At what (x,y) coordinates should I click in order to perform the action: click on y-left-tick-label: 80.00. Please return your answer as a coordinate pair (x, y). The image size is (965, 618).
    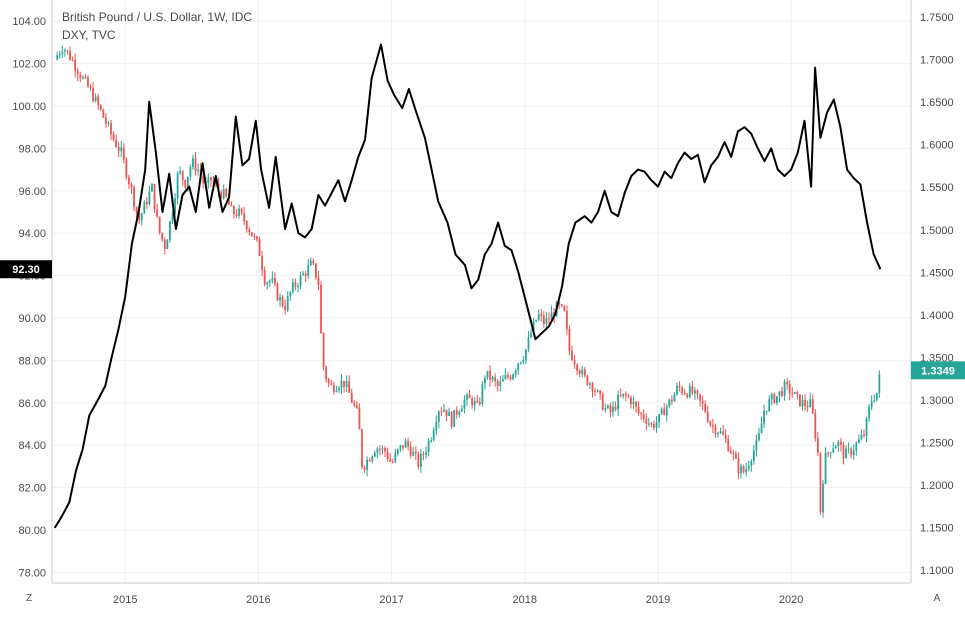
    Looking at the image, I should click on (32, 531).